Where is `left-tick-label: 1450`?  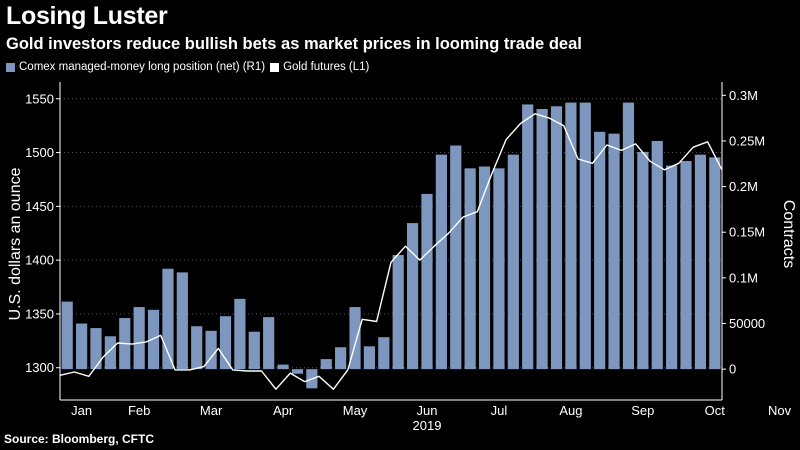 left-tick-label: 1450 is located at coordinates (39, 206).